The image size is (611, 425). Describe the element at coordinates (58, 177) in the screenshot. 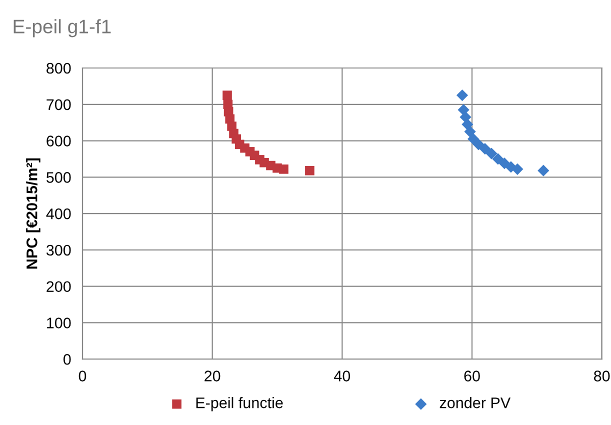

I see `y-tick-label: 500` at that location.